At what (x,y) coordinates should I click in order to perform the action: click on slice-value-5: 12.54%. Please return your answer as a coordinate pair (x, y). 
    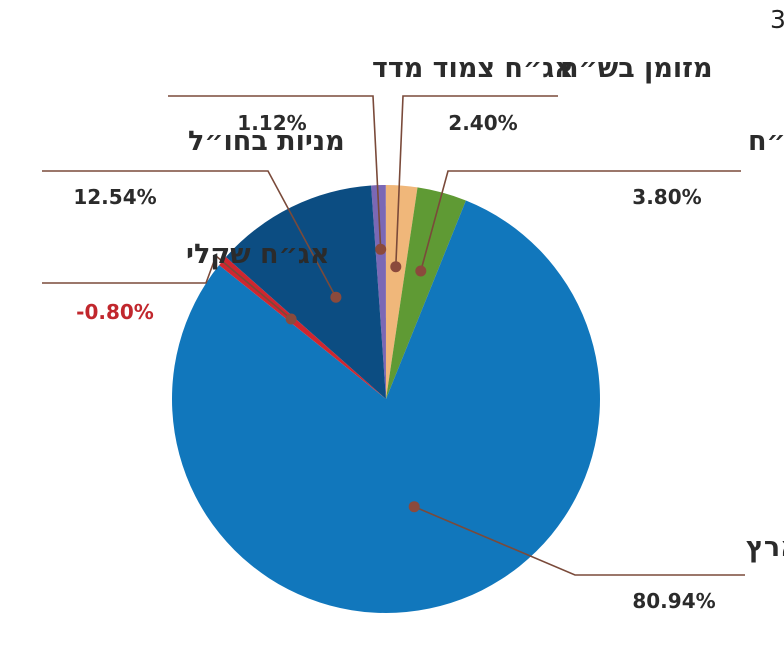
    Looking at the image, I should click on (114, 197).